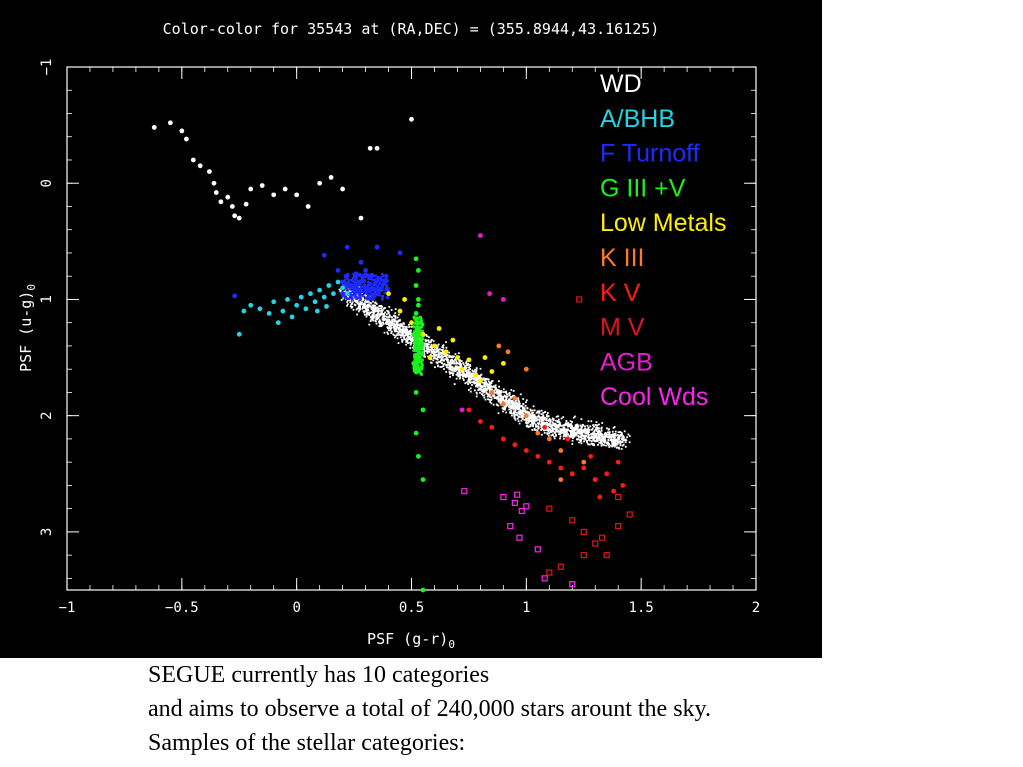  I want to click on legend-entry: AGB, so click(626, 362).